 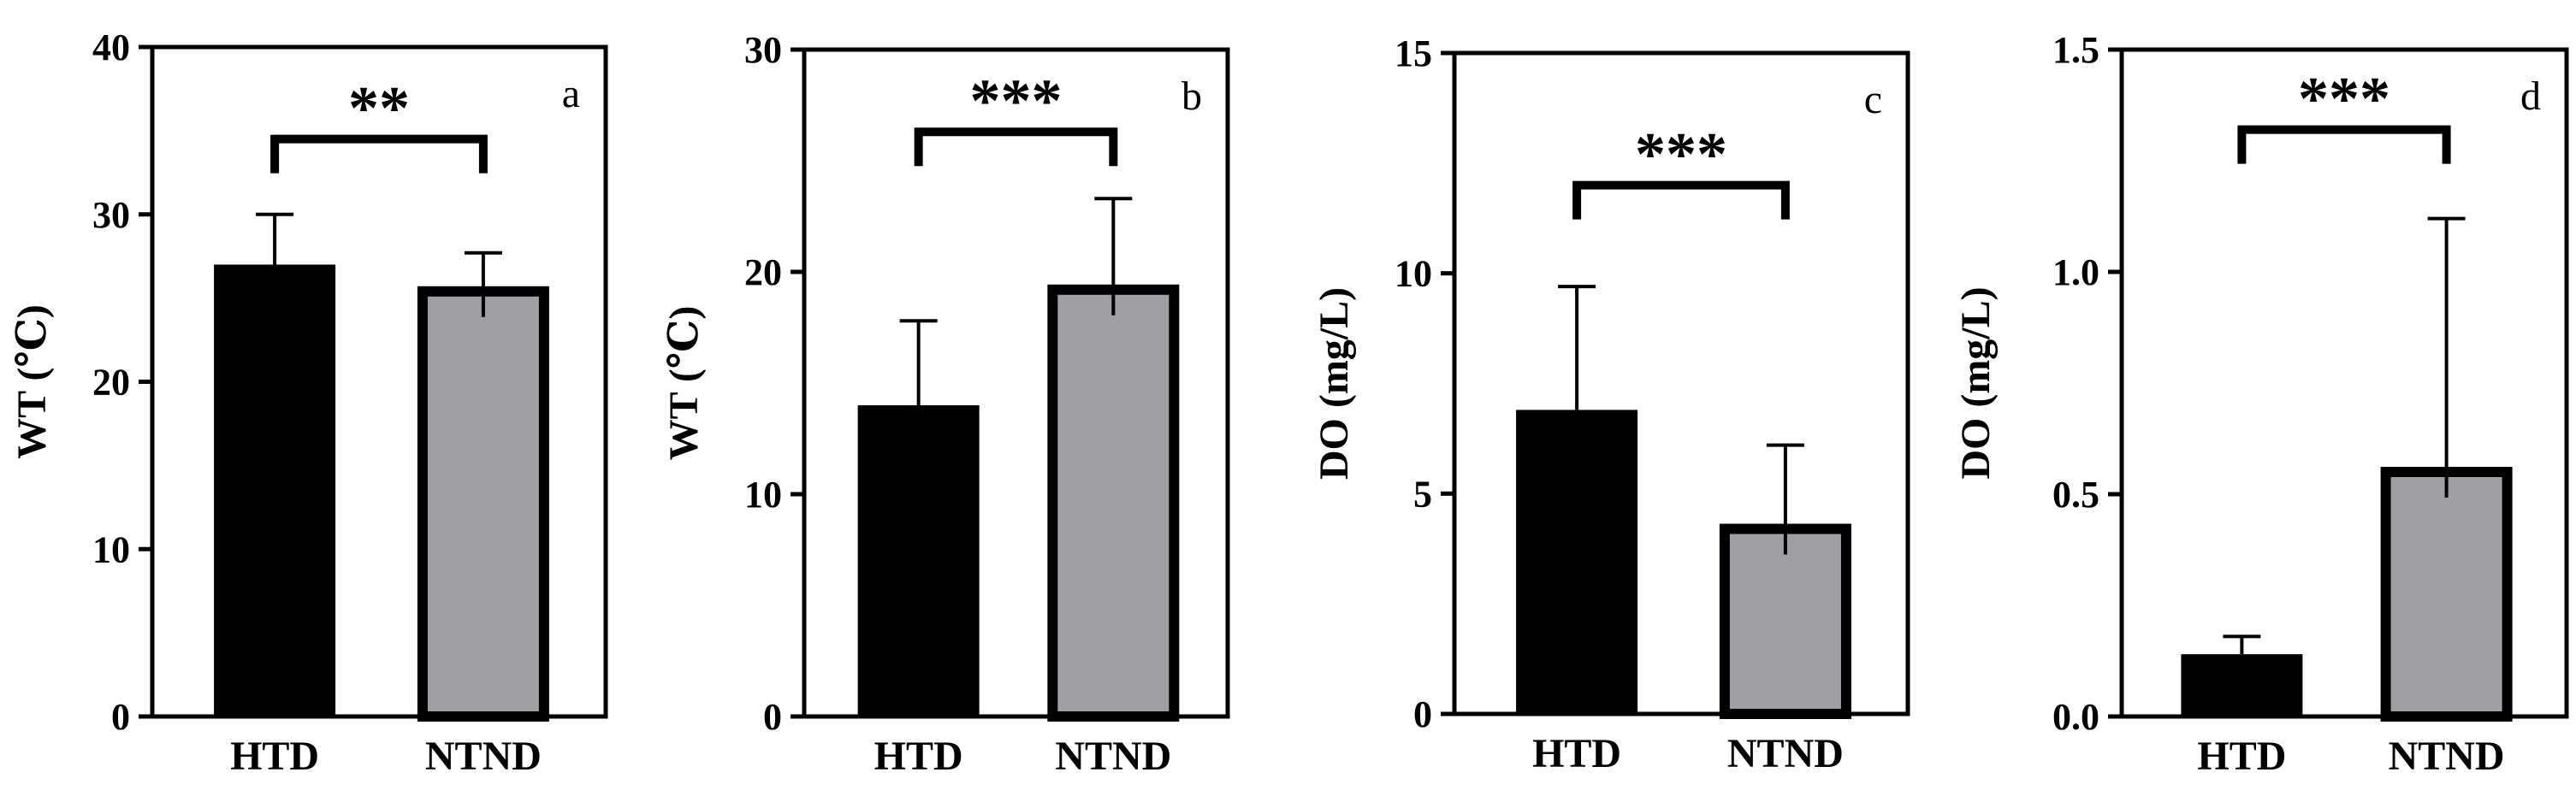 I want to click on y-tick-label: 0.0, so click(x=2075, y=717).